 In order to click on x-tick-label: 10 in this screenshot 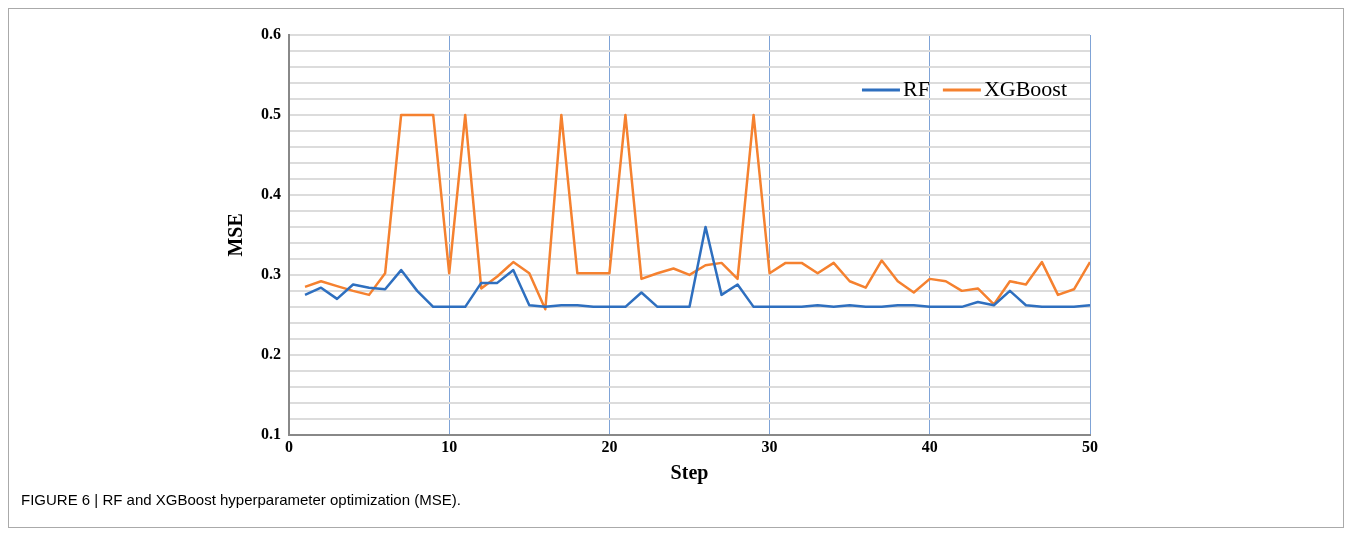, I will do `click(449, 446)`.